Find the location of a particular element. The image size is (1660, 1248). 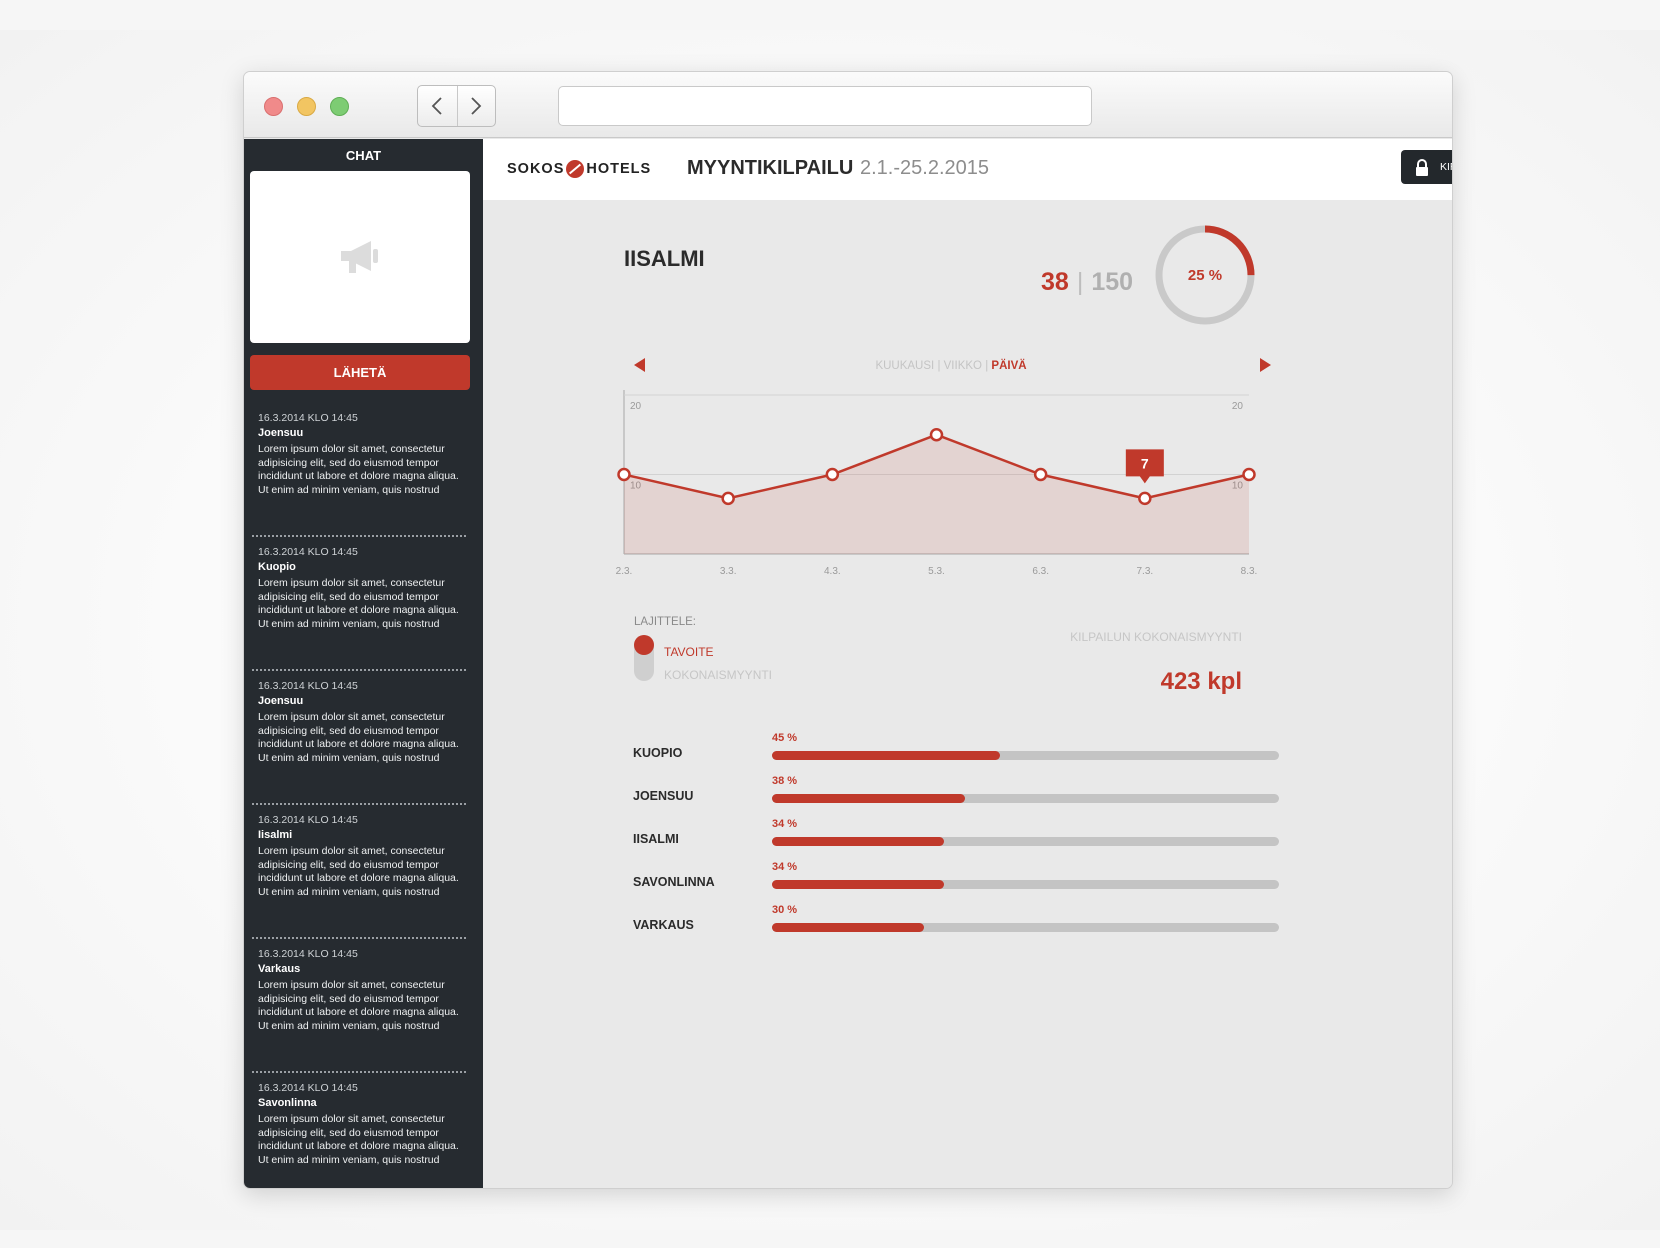

x-tick-label: 8.3. is located at coordinates (1249, 571).